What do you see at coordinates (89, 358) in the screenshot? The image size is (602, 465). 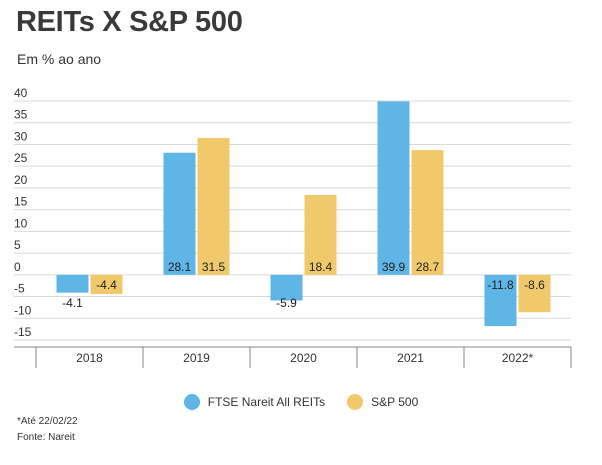 I see `x-tick-label: 2018` at bounding box center [89, 358].